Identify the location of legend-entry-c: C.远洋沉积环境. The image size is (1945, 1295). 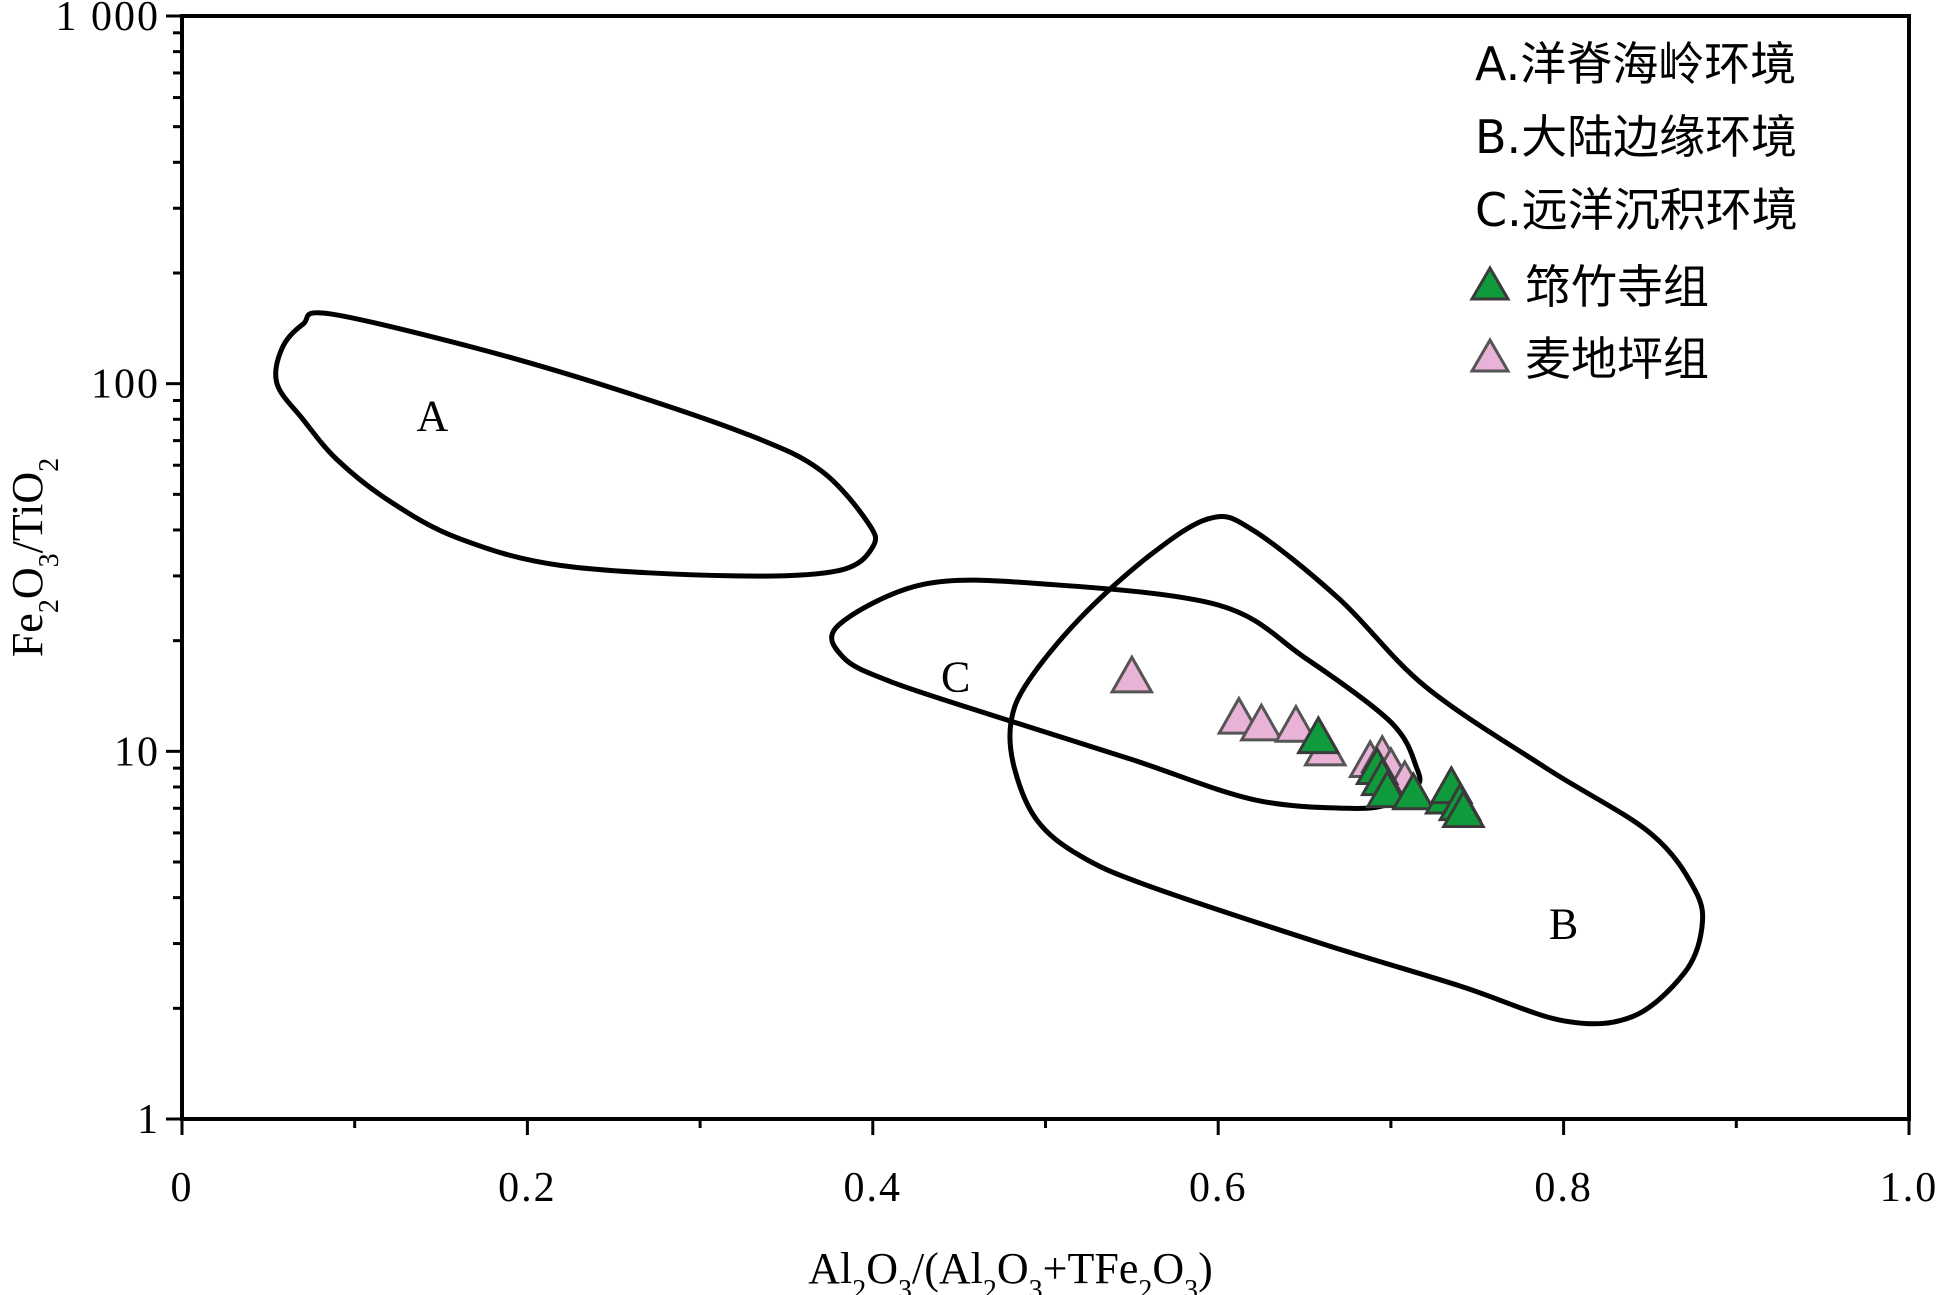
(1636, 210).